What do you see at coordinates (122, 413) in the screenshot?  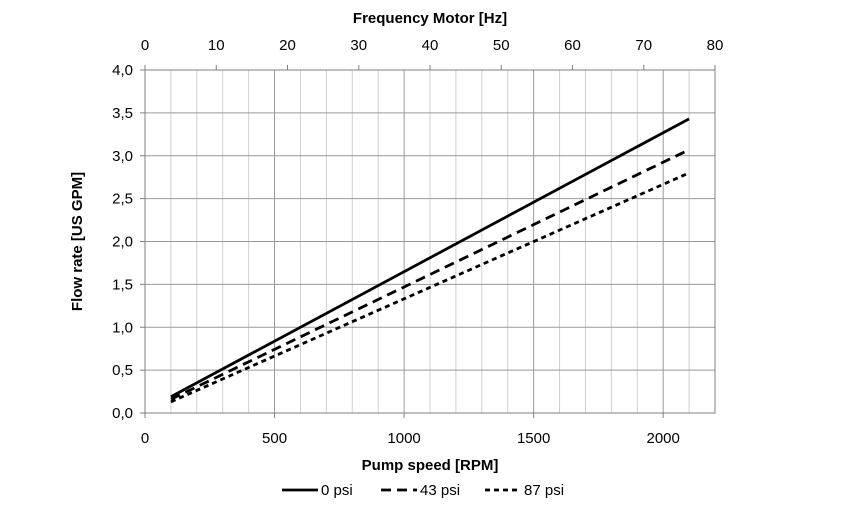 I see `y-tick-label: 0,0` at bounding box center [122, 413].